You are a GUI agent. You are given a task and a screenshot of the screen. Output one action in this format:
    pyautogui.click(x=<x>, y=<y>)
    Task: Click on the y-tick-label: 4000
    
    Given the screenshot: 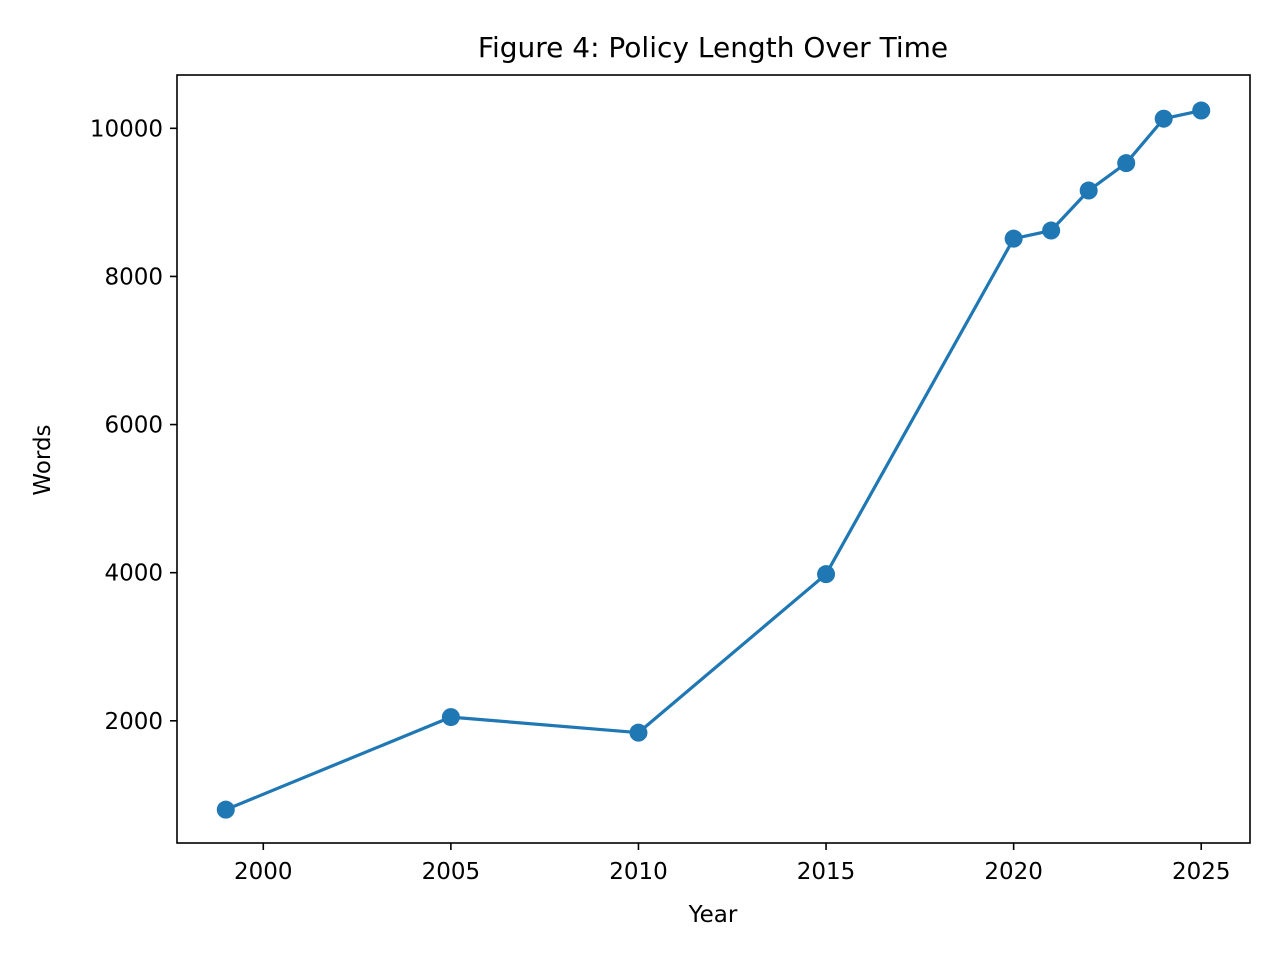 What is the action you would take?
    pyautogui.click(x=133, y=574)
    